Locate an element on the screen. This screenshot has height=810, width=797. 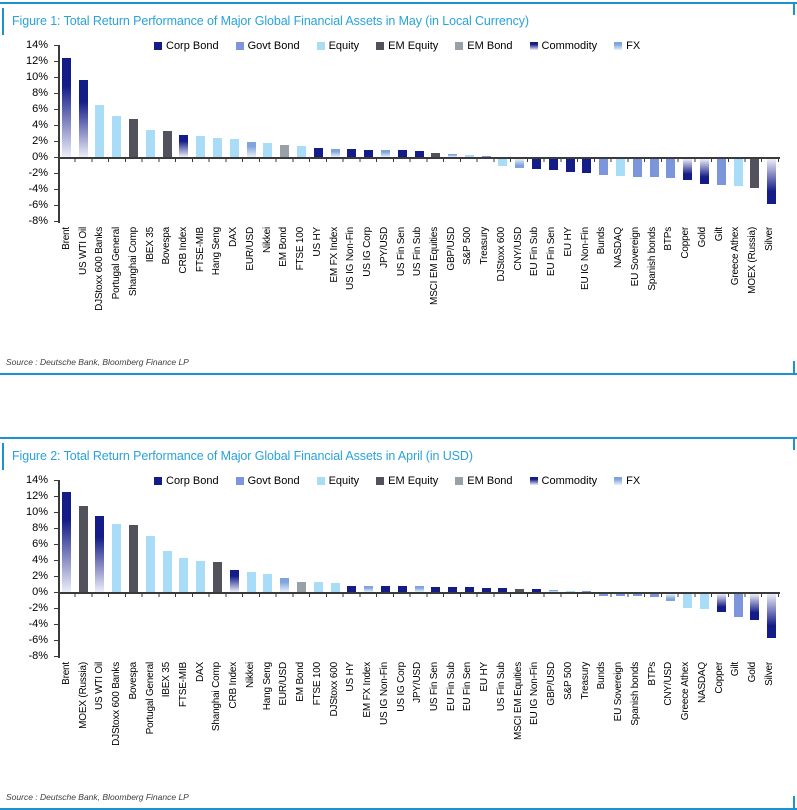
x-axis-label: EU HY is located at coordinates (568, 242).